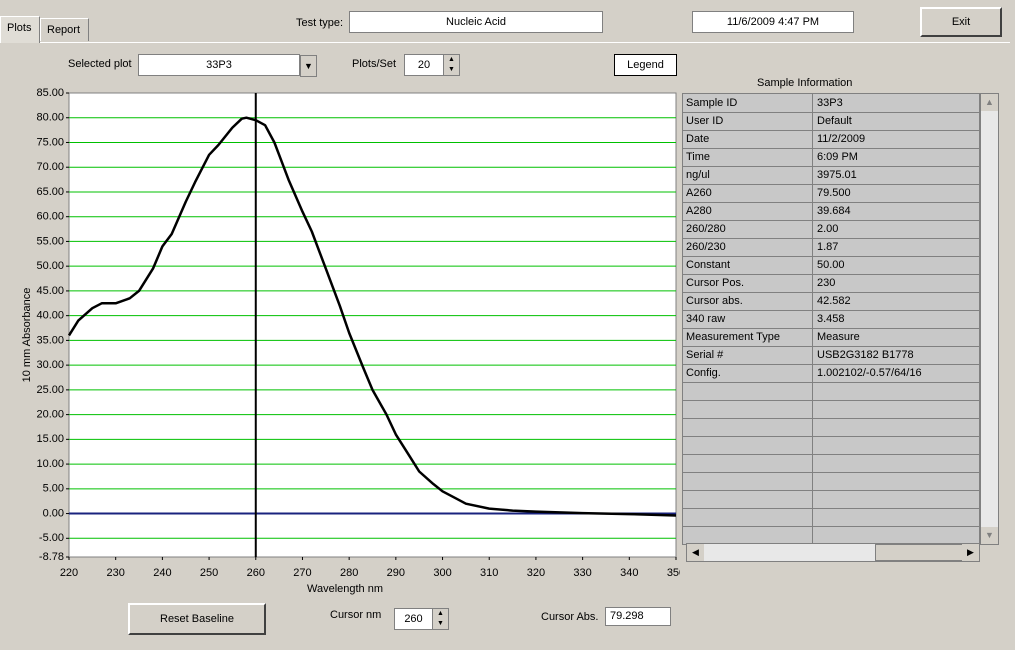 The width and height of the screenshot is (1015, 650). What do you see at coordinates (897, 193) in the screenshot?
I see `field-value: 79.500` at bounding box center [897, 193].